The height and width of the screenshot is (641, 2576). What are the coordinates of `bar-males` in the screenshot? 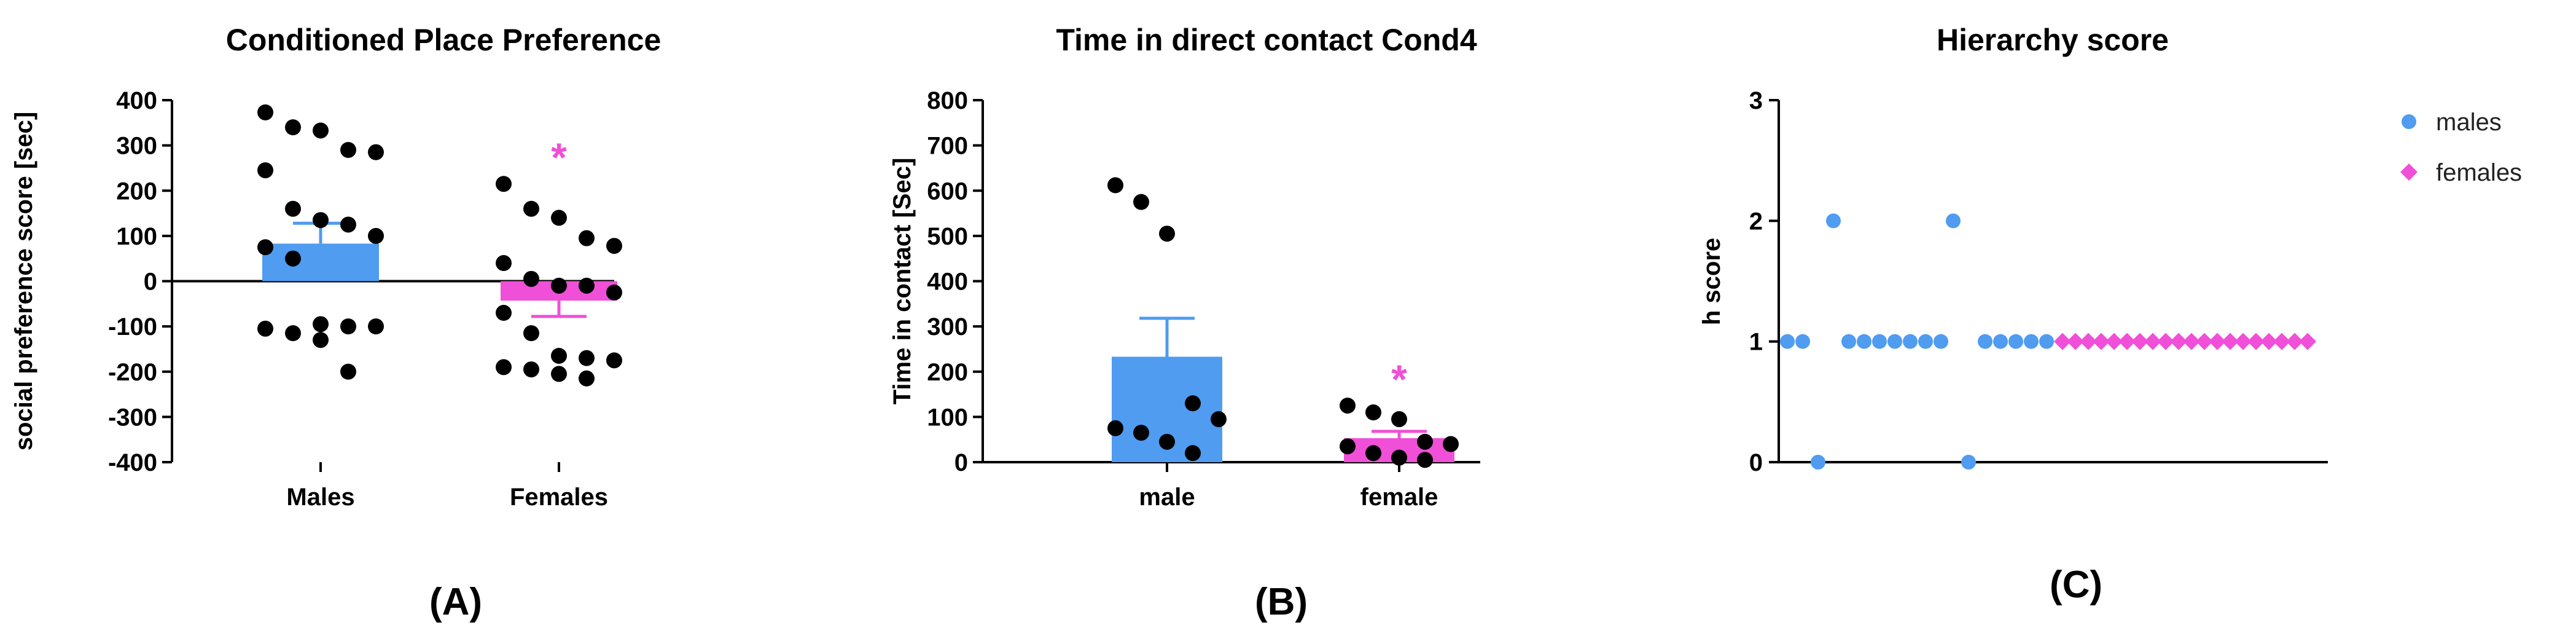 It's located at (320, 262).